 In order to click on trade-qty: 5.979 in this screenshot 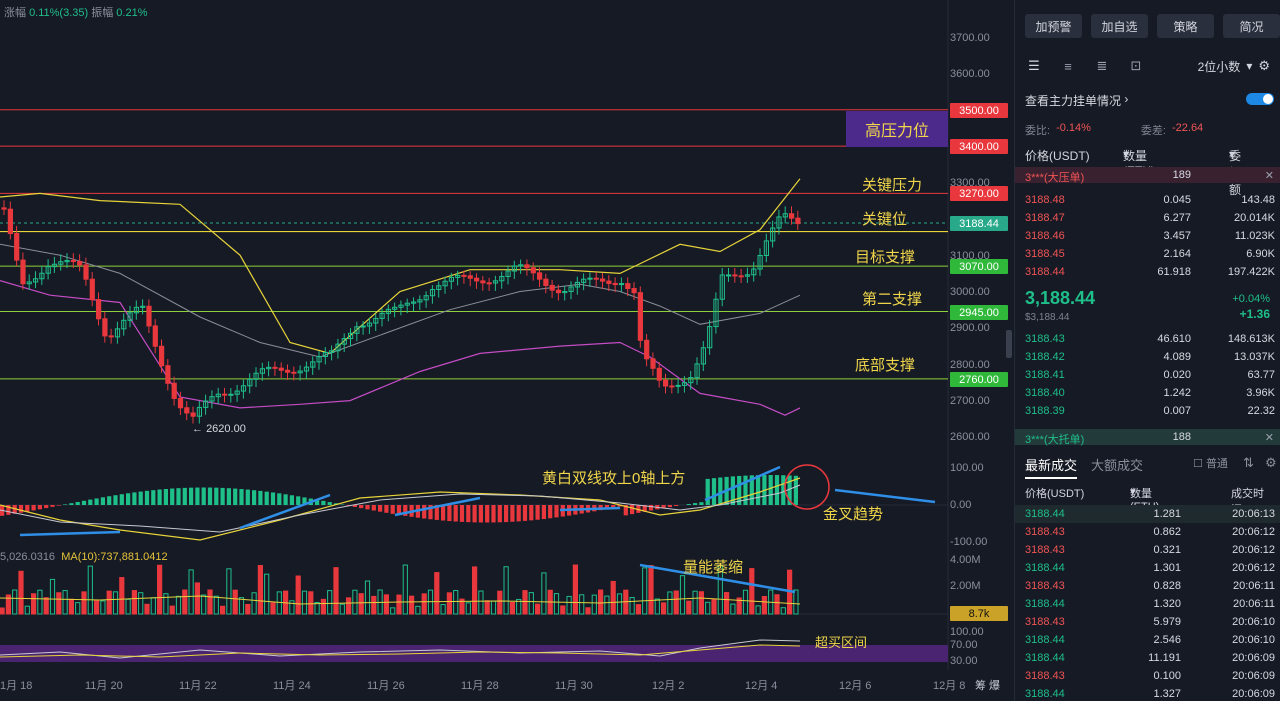, I will do `click(1167, 622)`.